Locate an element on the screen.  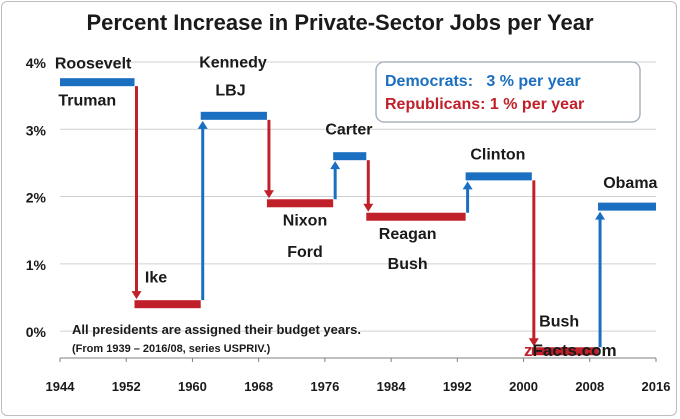
x-tick-label: 1944 is located at coordinates (61, 386).